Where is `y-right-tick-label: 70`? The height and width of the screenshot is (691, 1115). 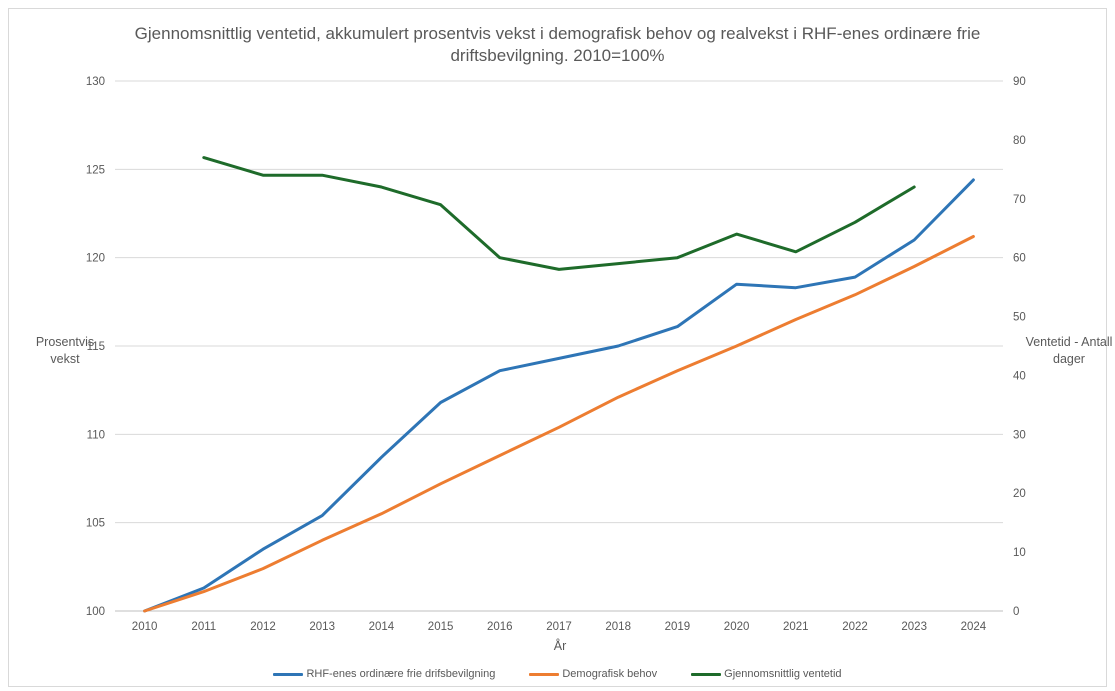 y-right-tick-label: 70 is located at coordinates (1019, 200).